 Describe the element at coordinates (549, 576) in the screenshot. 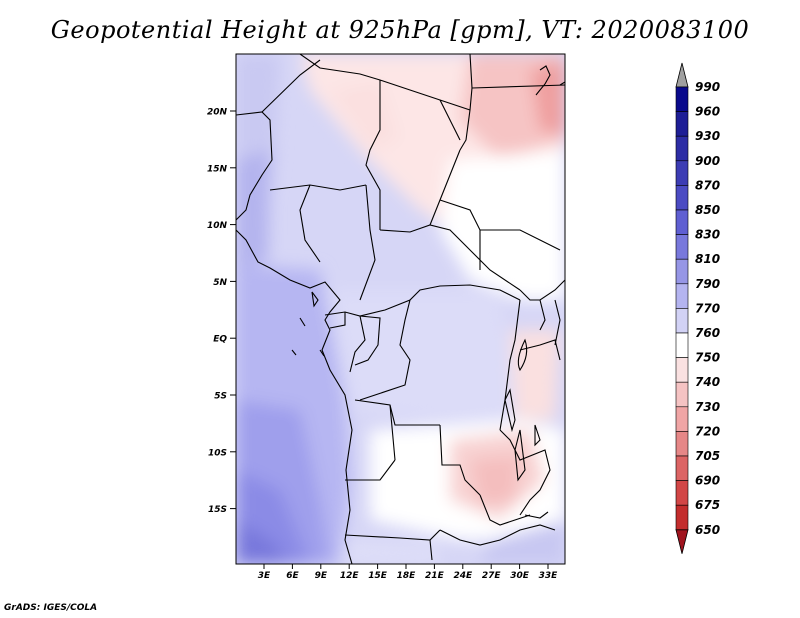

I see `lon-tick-label: 33E` at that location.